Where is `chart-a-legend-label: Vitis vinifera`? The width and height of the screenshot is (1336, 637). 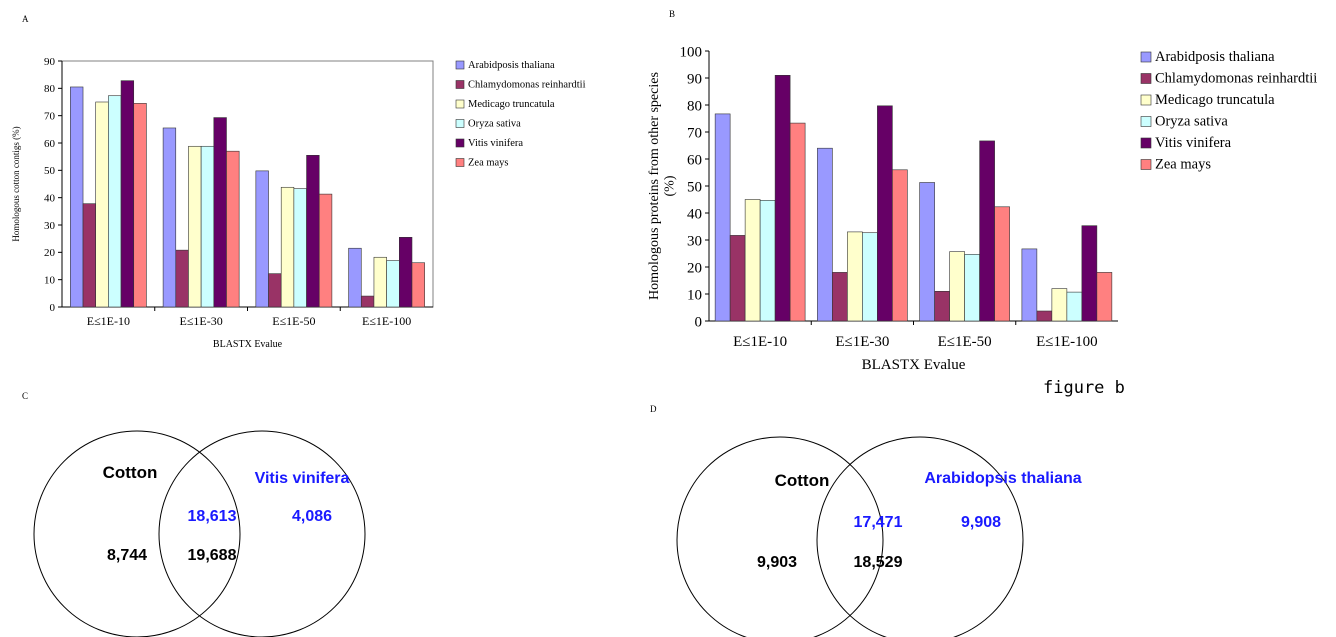
chart-a-legend-label: Vitis vinifera is located at coordinates (495, 143).